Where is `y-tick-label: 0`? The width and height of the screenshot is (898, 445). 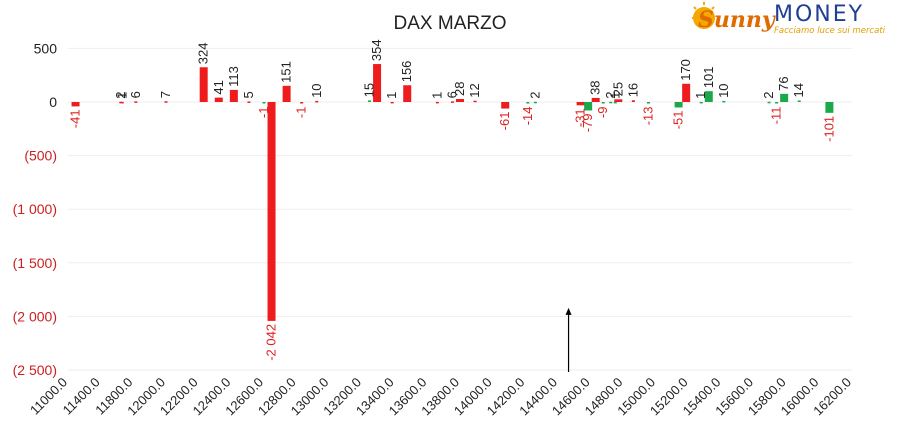
y-tick-label: 0 is located at coordinates (53, 102).